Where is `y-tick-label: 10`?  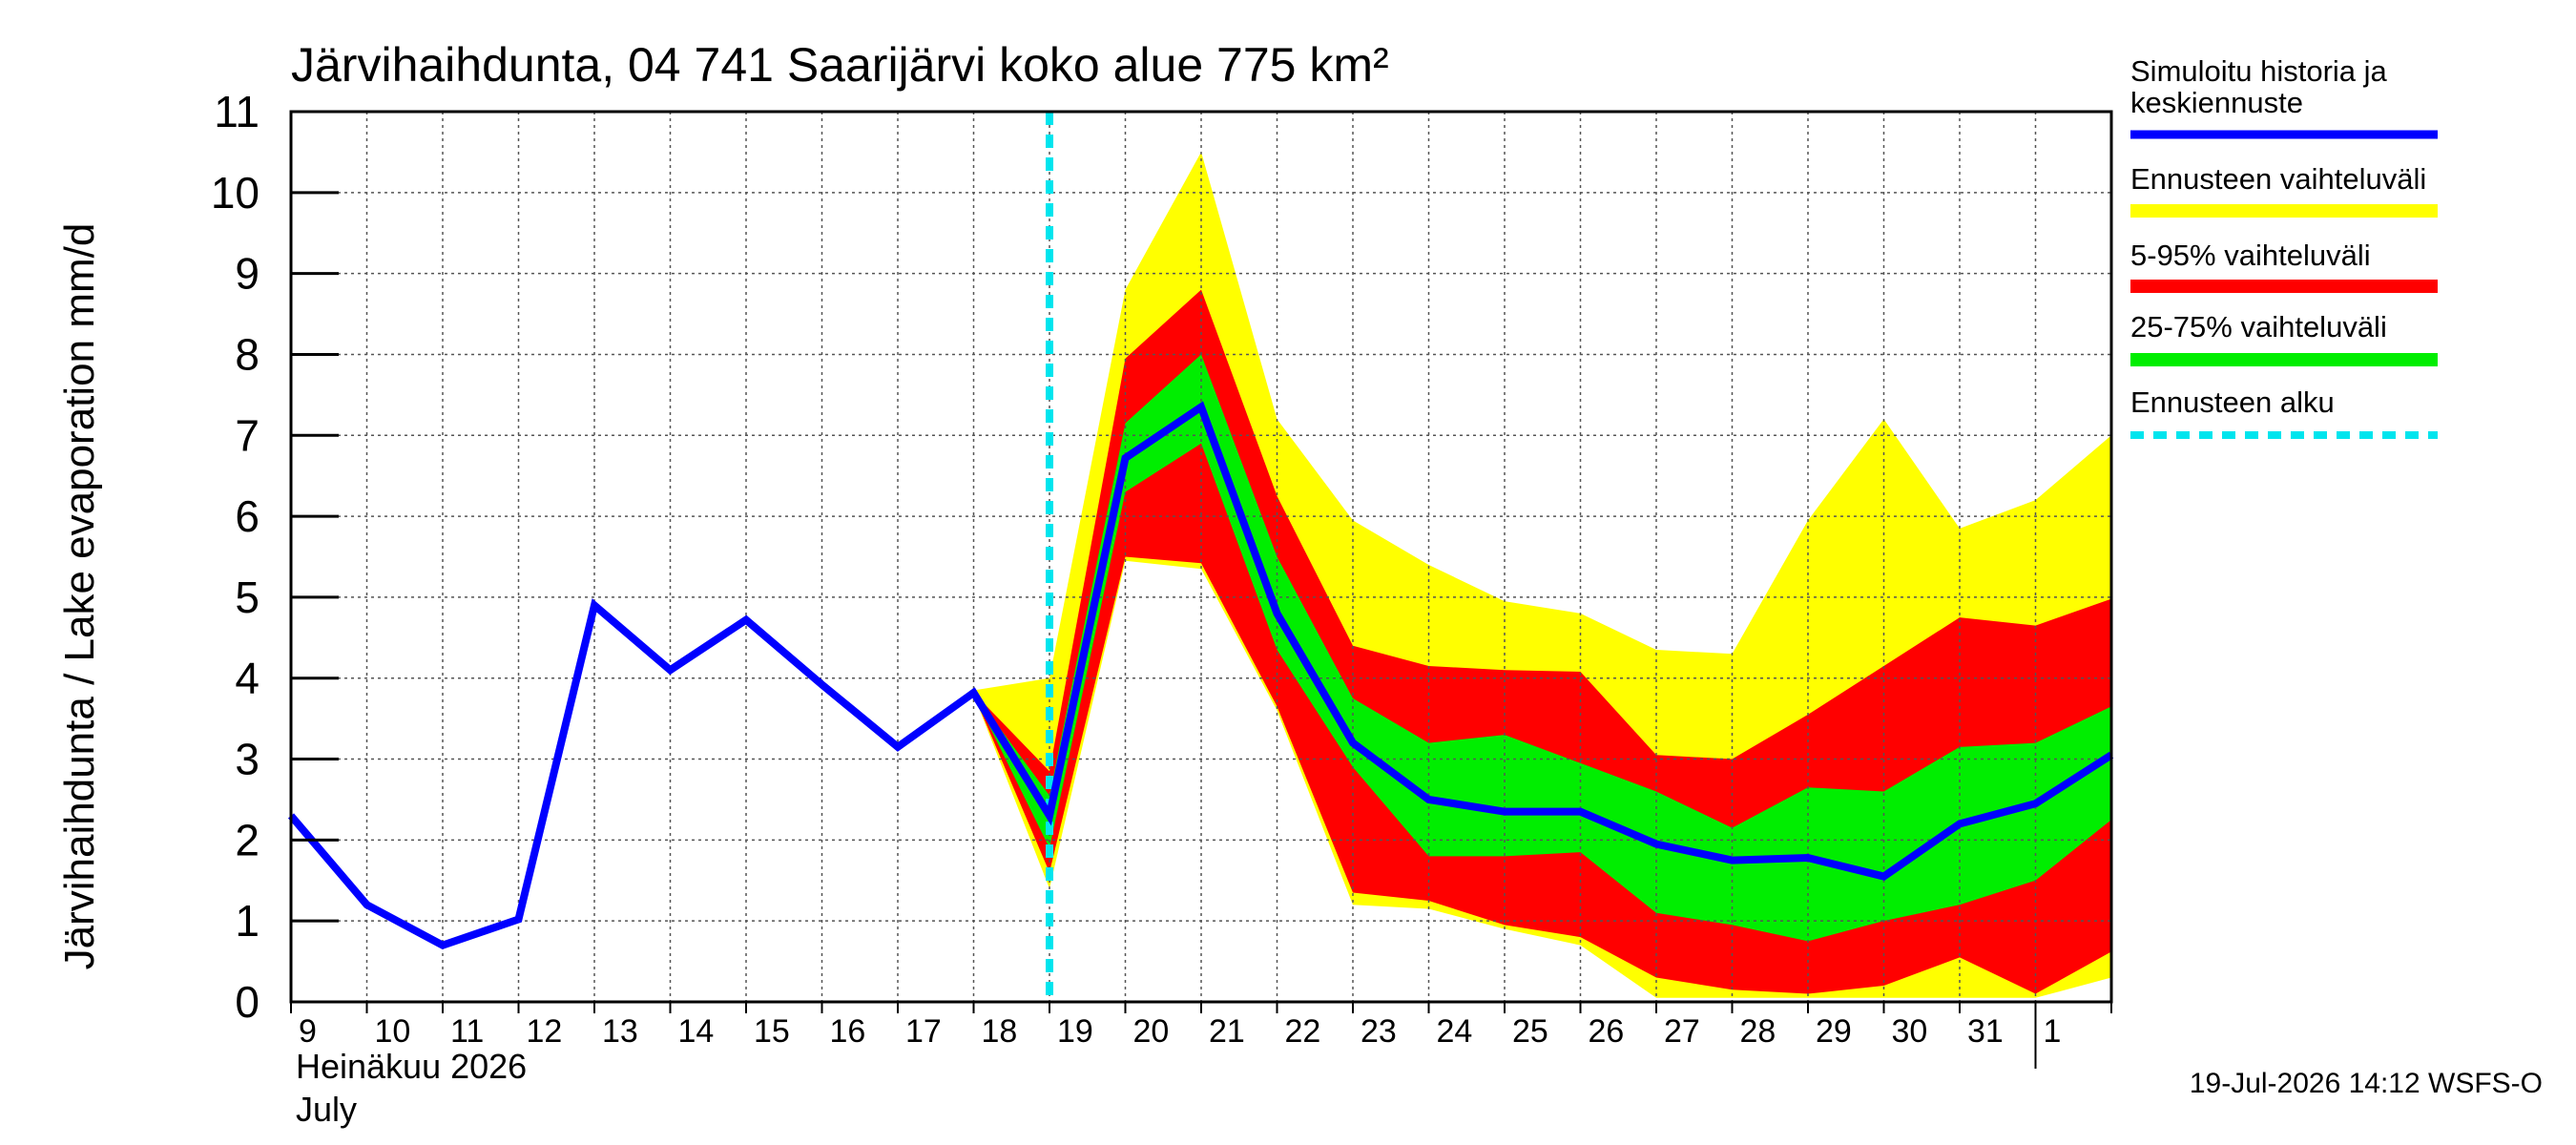 y-tick-label: 10 is located at coordinates (235, 193).